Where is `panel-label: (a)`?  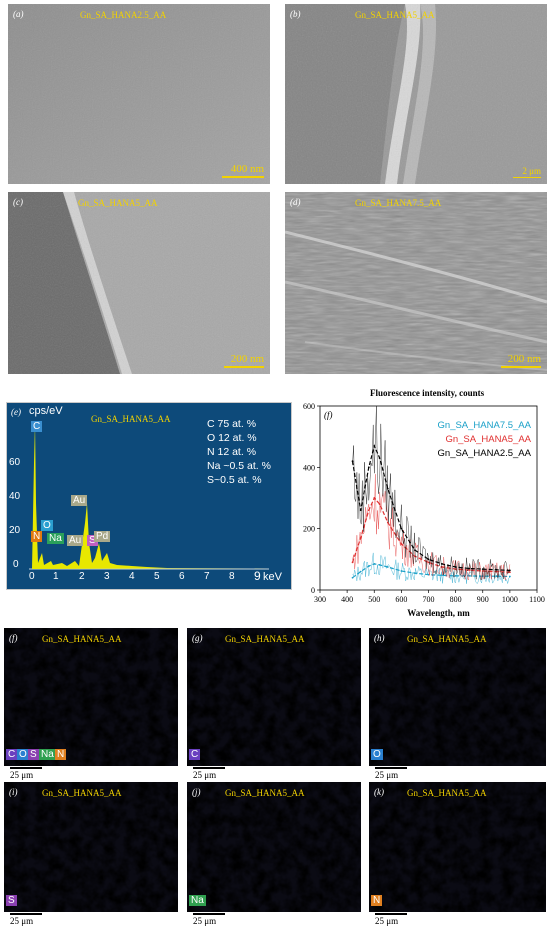 panel-label: (a) is located at coordinates (18, 14).